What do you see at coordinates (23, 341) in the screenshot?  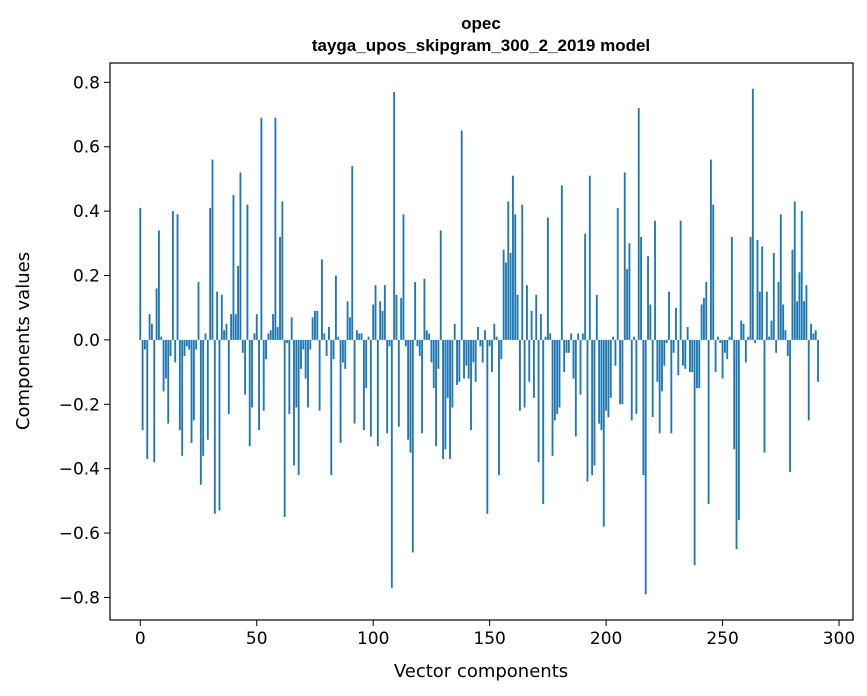 I see `y-axis-label: Components values` at bounding box center [23, 341].